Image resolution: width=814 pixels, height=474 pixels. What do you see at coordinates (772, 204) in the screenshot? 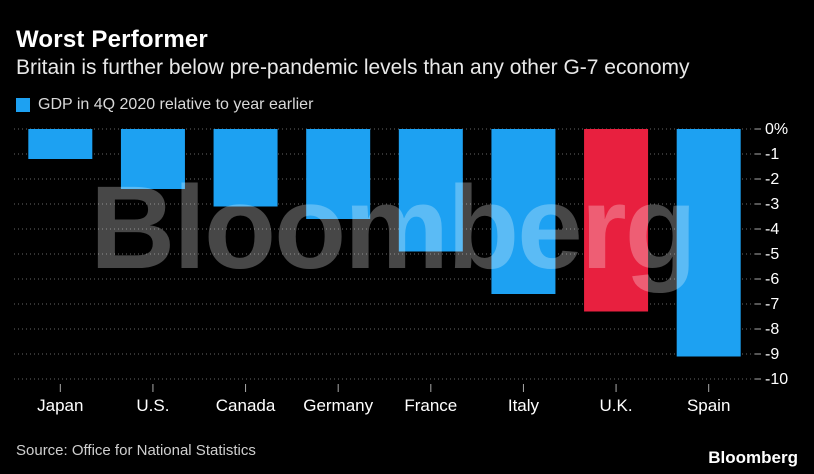
I see `y-tick-label: -3` at bounding box center [772, 204].